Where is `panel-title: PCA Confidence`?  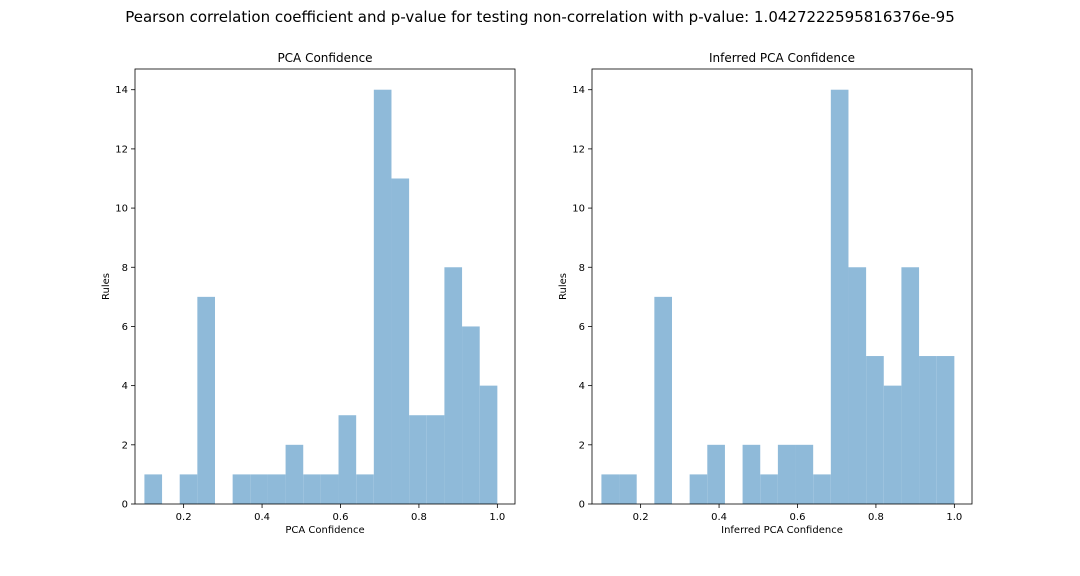 panel-title: PCA Confidence is located at coordinates (324, 58).